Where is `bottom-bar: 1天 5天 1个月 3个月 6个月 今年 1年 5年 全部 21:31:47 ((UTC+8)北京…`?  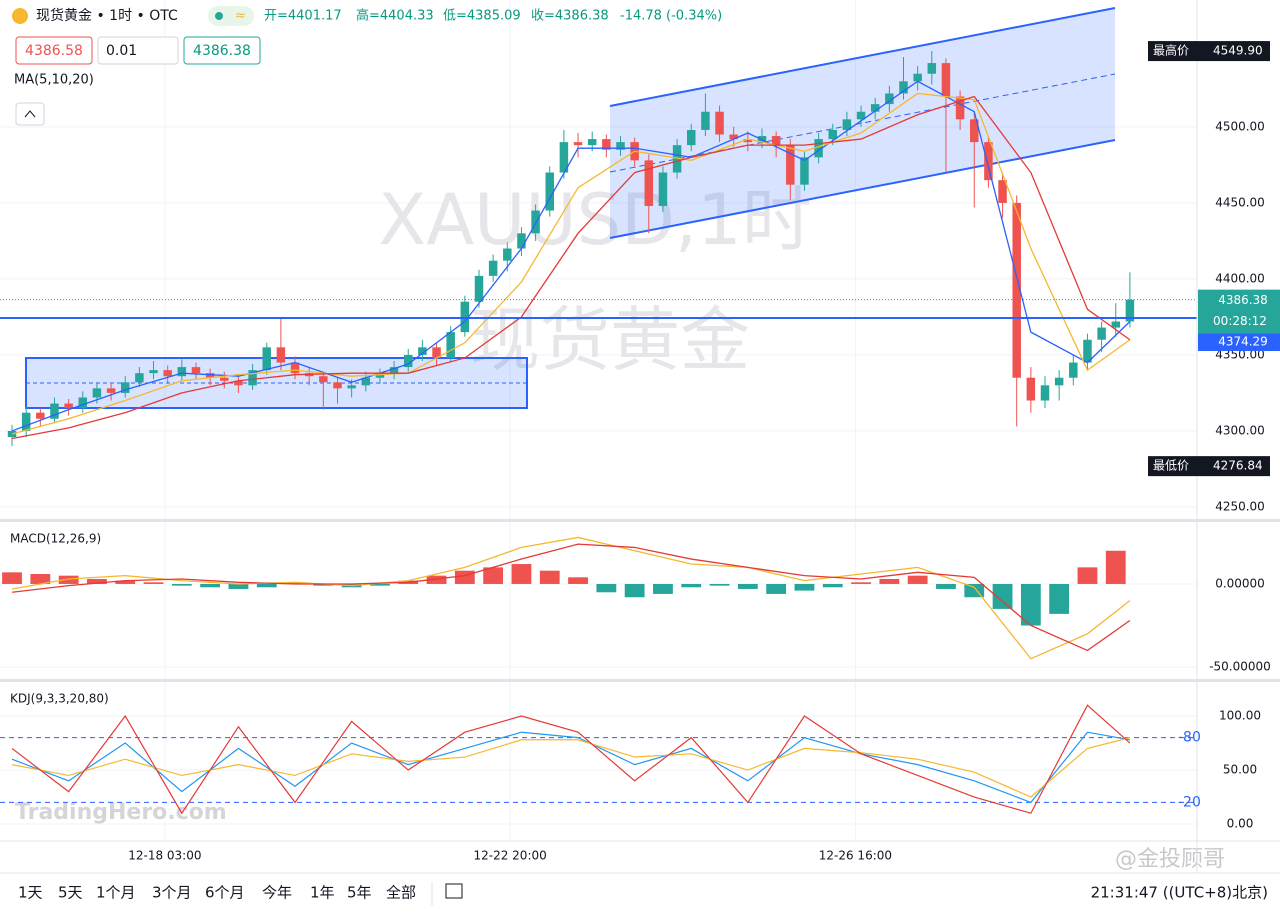
bottom-bar: 1天 5天 1个月 3个月 6个月 今年 1年 5年 全部 21:31:47 ((UTC+8)北京… is located at coordinates (643, 893).